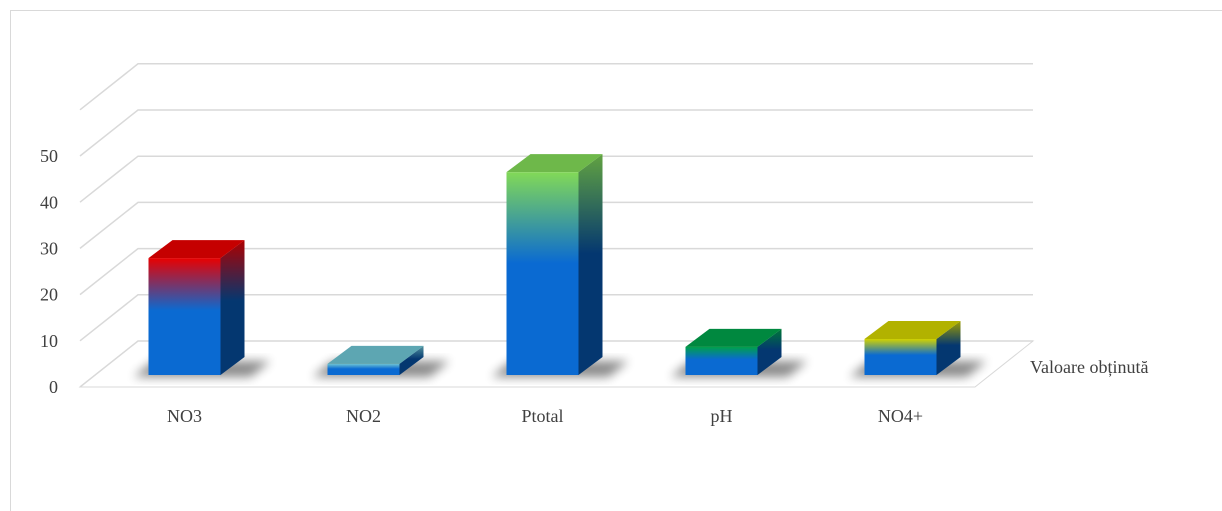 Image resolution: width=1222 pixels, height=511 pixels. I want to click on y-tick-label: 40, so click(49, 202).